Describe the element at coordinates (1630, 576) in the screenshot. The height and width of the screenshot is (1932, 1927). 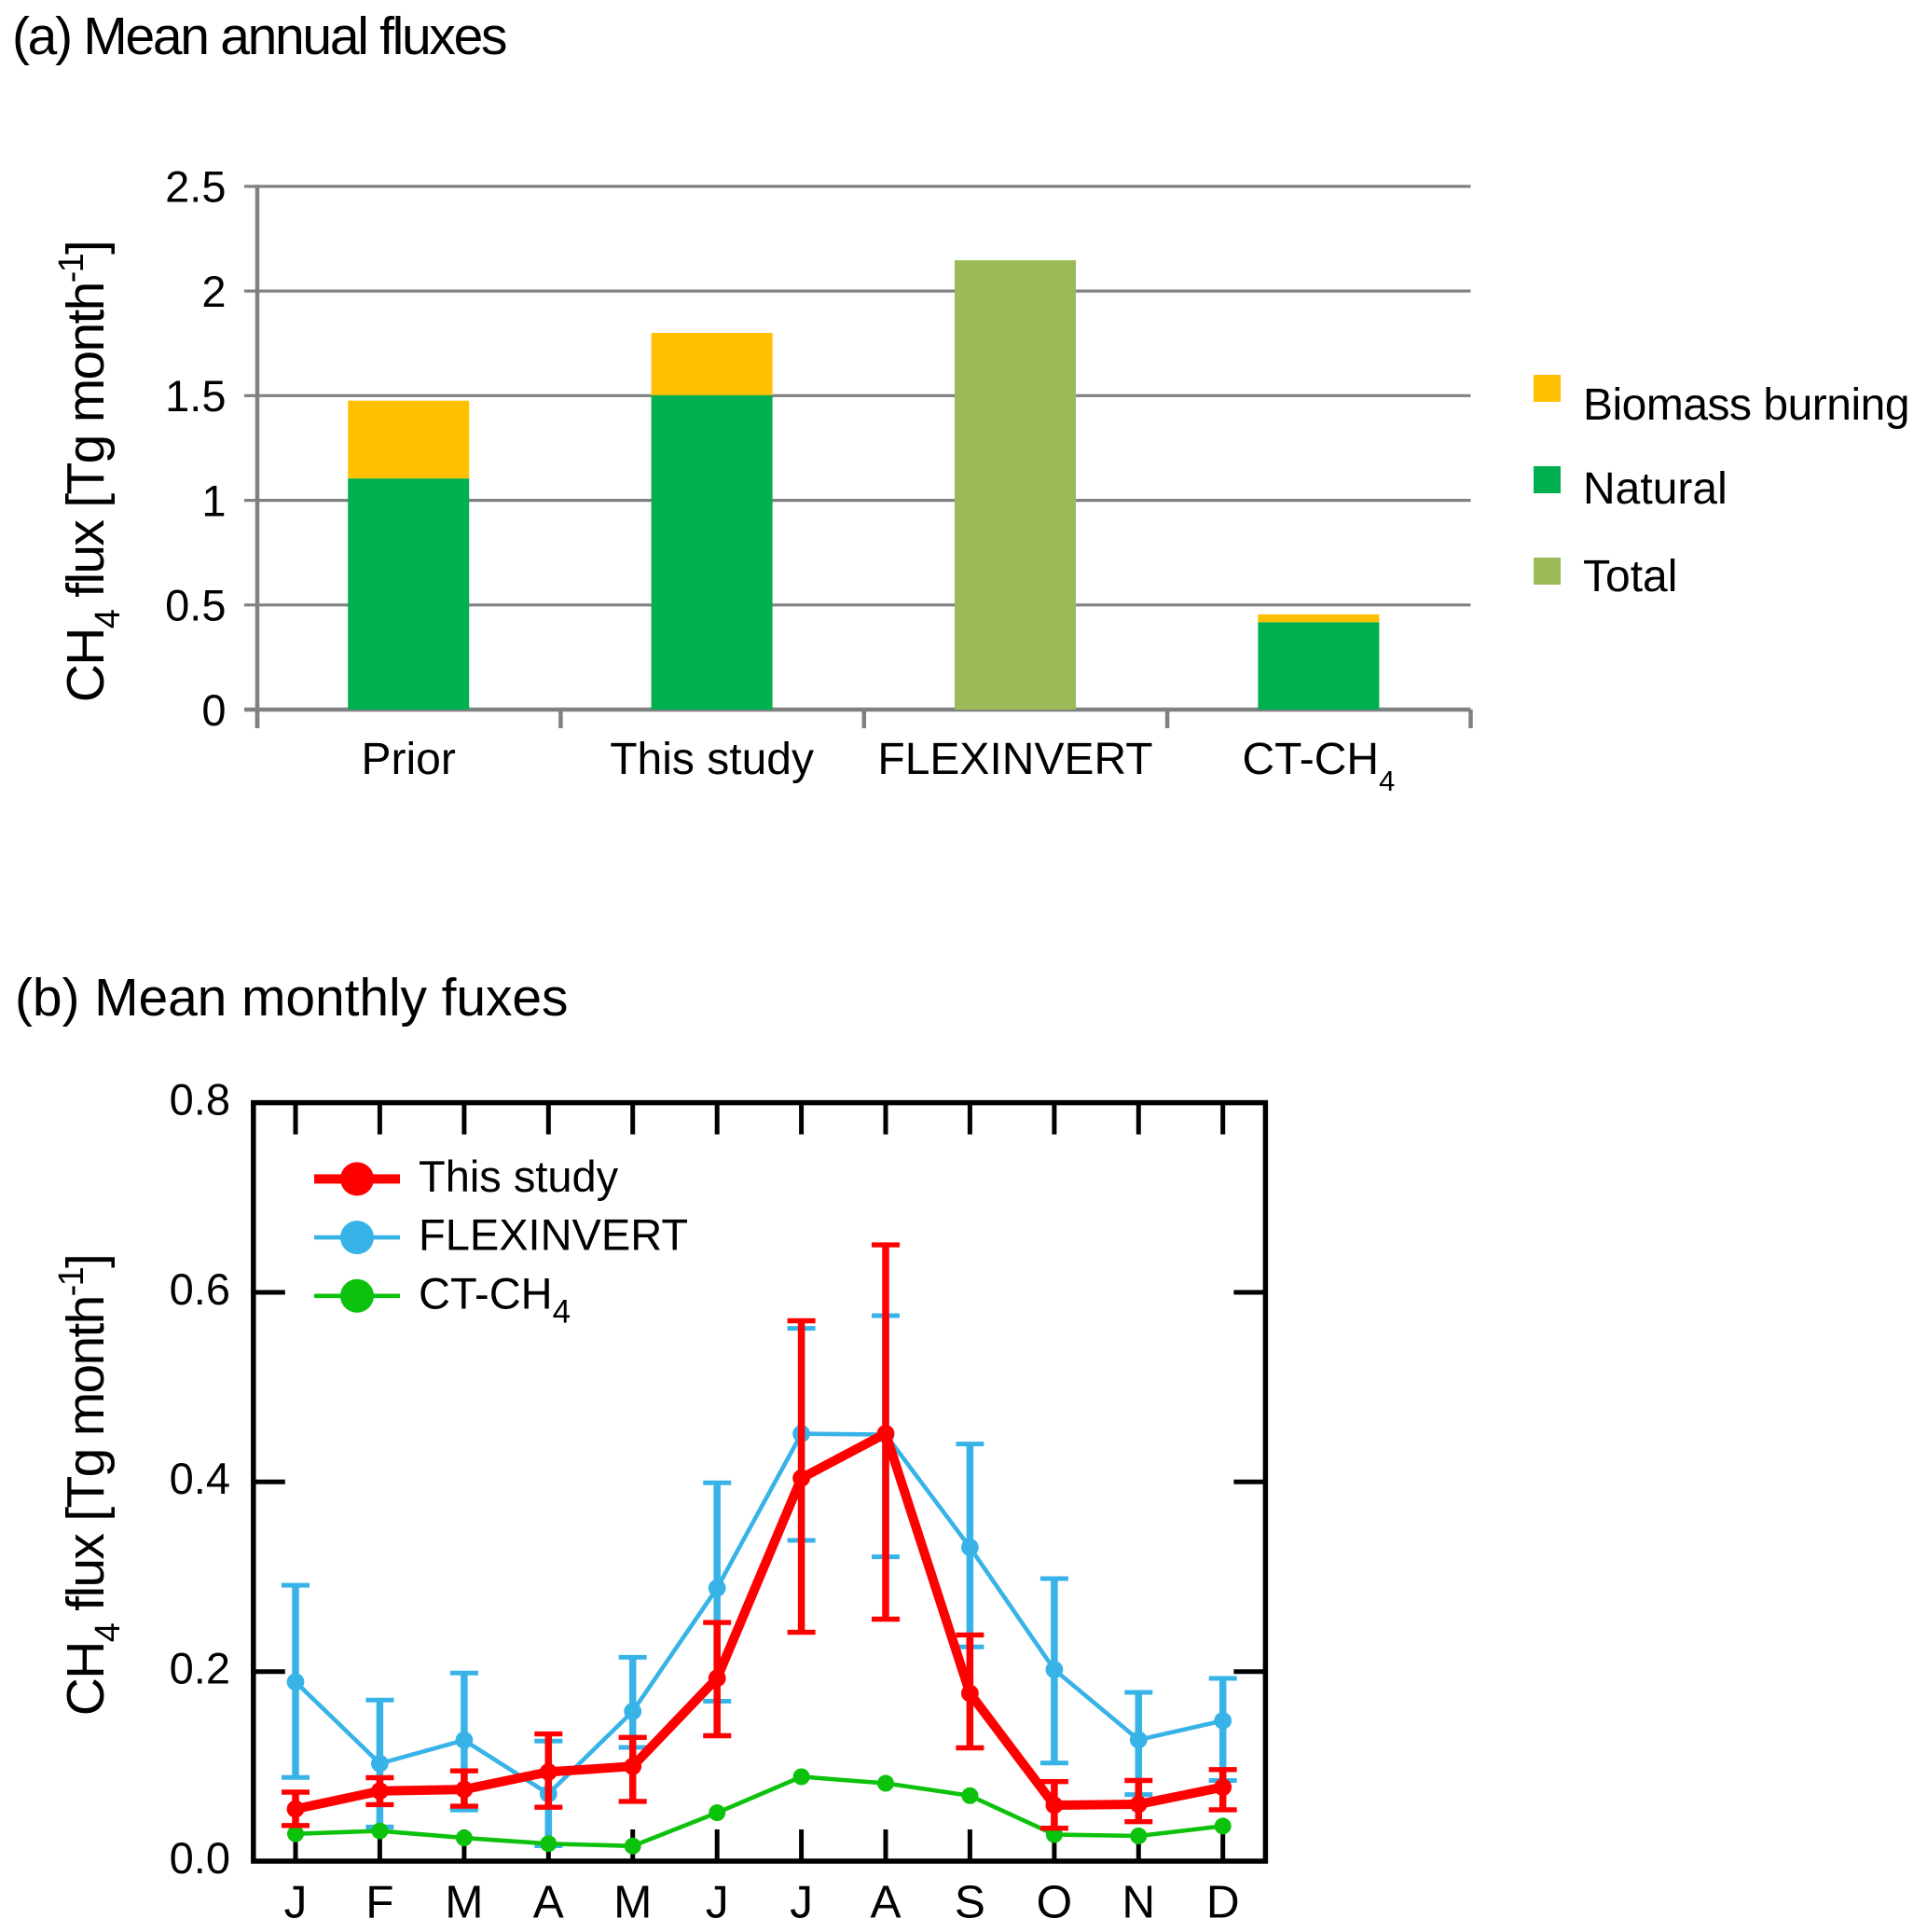
I see `svg-text: Total` at that location.